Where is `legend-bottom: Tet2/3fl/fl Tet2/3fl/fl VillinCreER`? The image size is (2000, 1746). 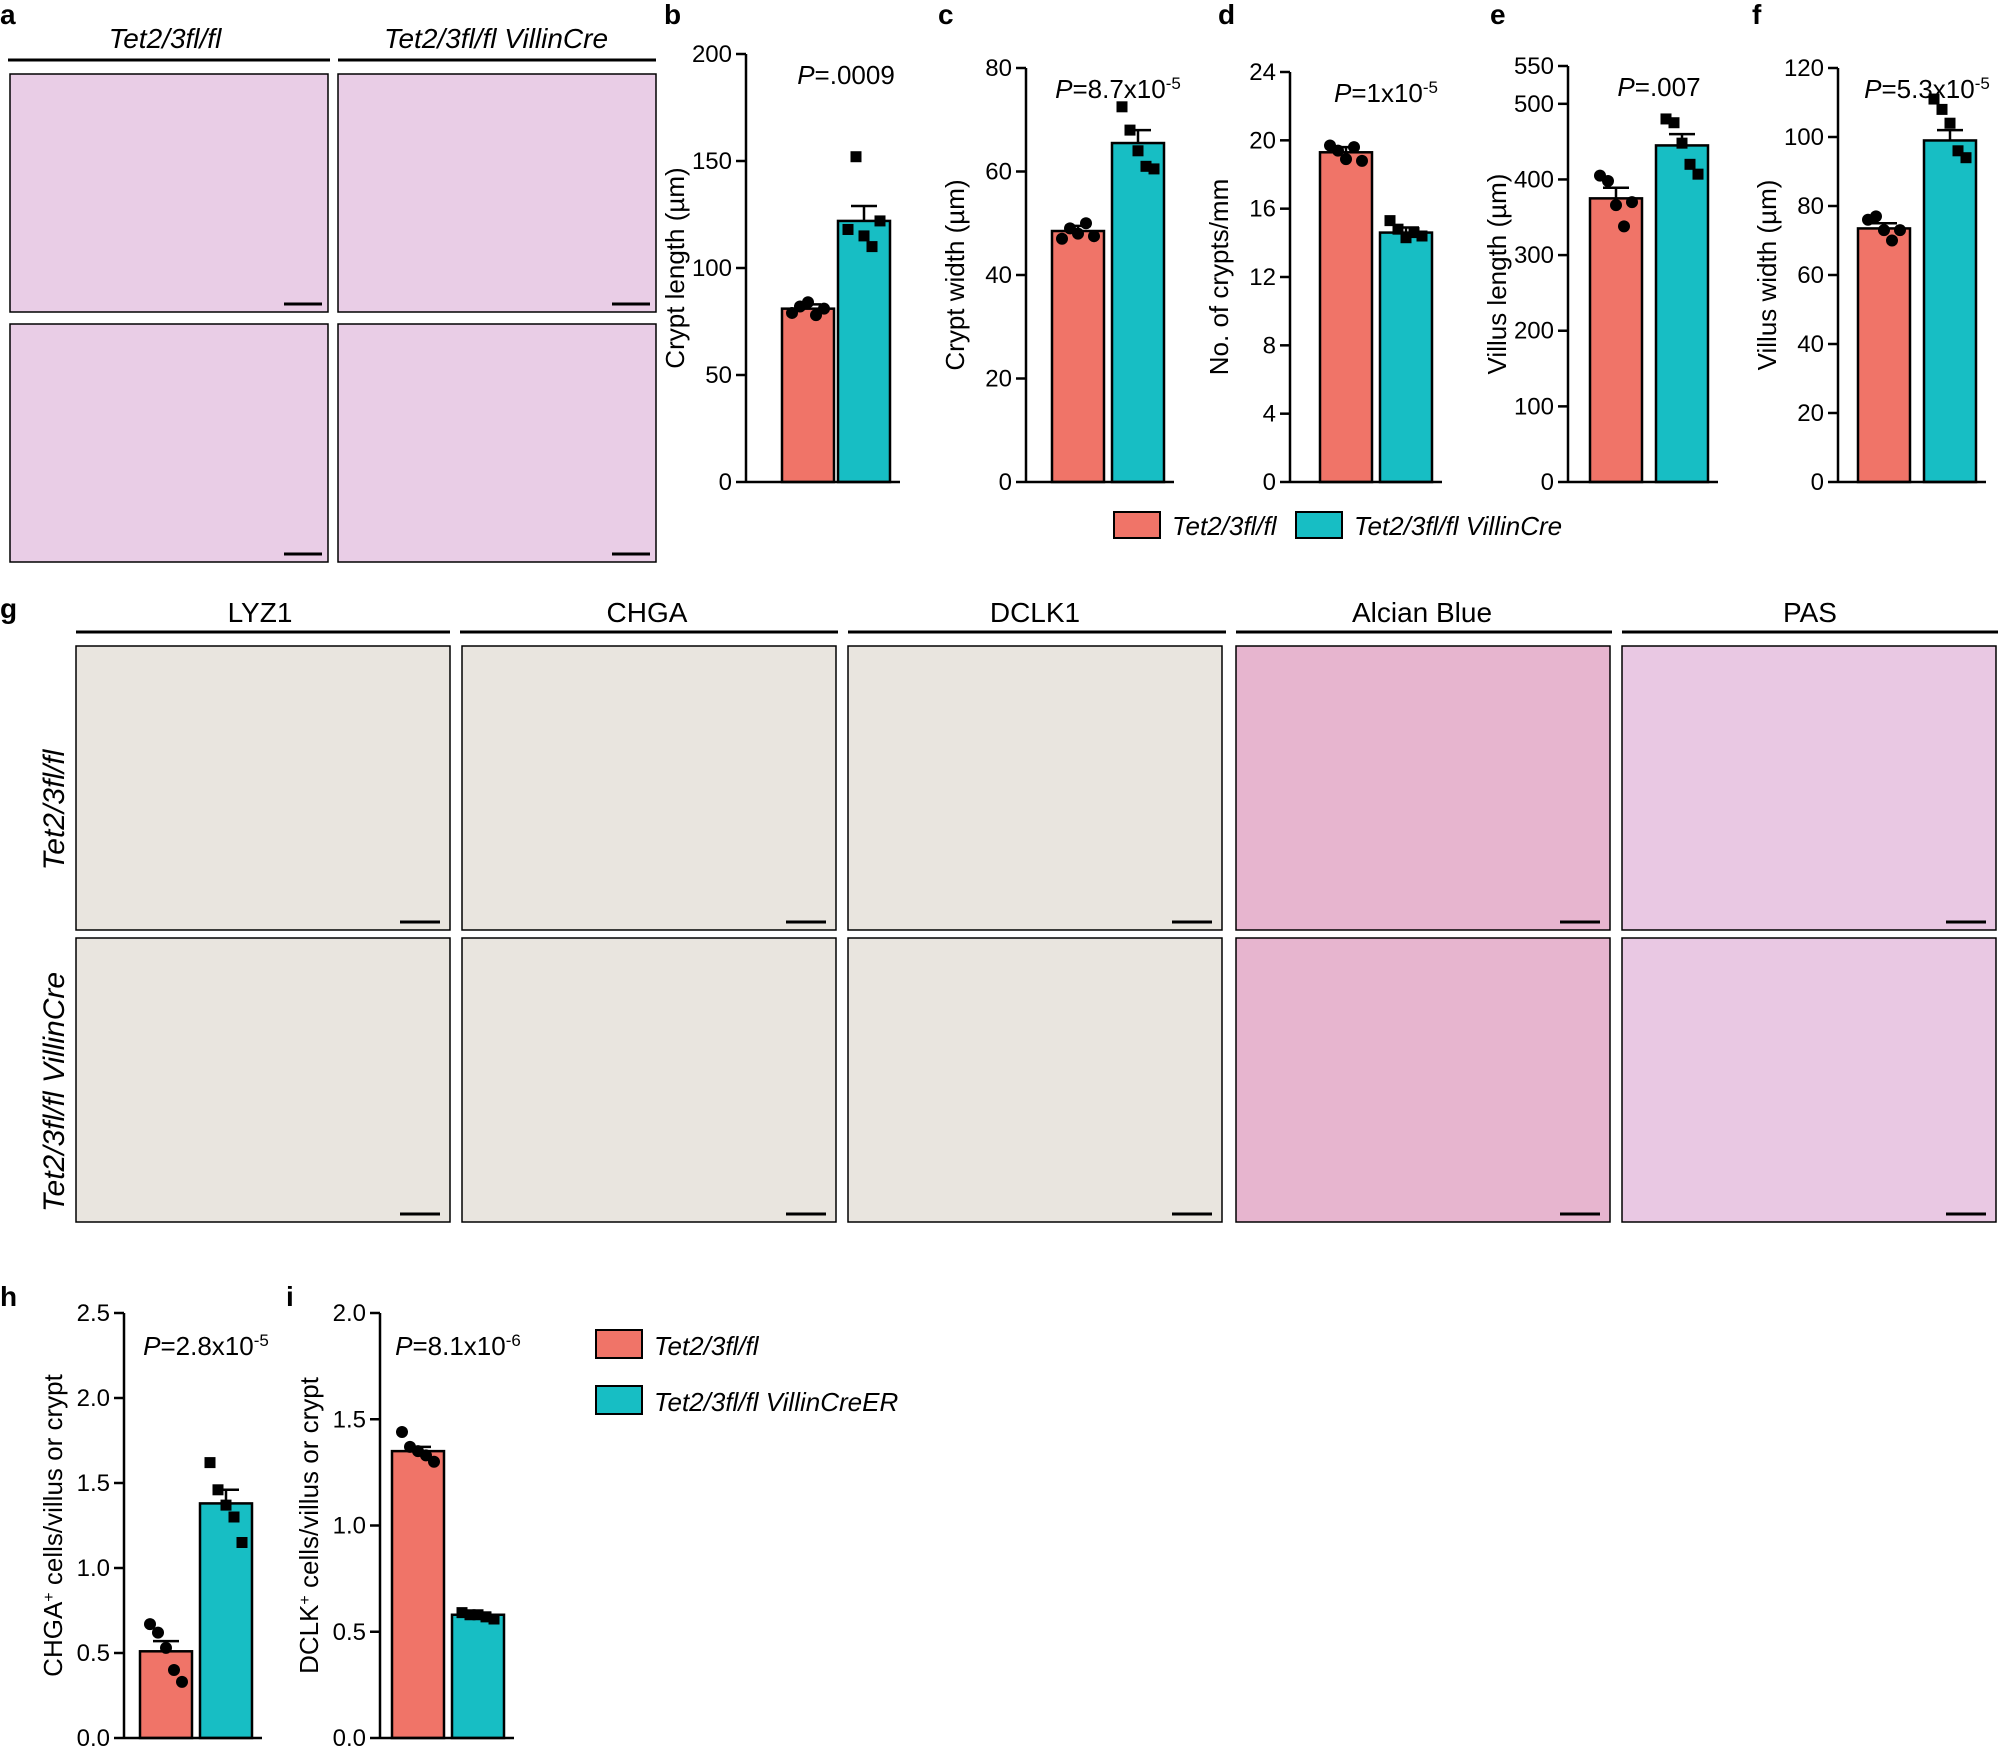
legend-bottom: Tet2/3fl/fl Tet2/3fl/fl VillinCreER is located at coordinates (746, 1373).